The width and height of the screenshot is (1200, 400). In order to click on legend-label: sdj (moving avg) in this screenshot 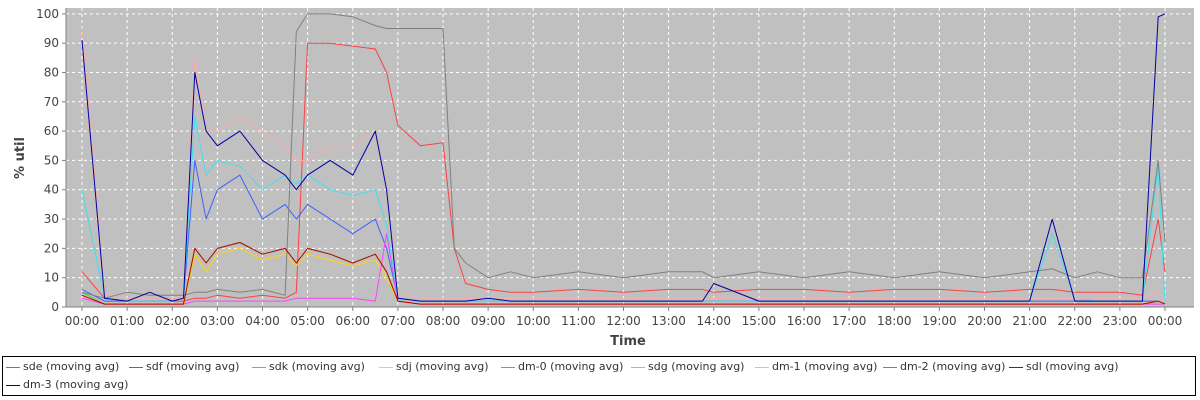, I will do `click(442, 366)`.